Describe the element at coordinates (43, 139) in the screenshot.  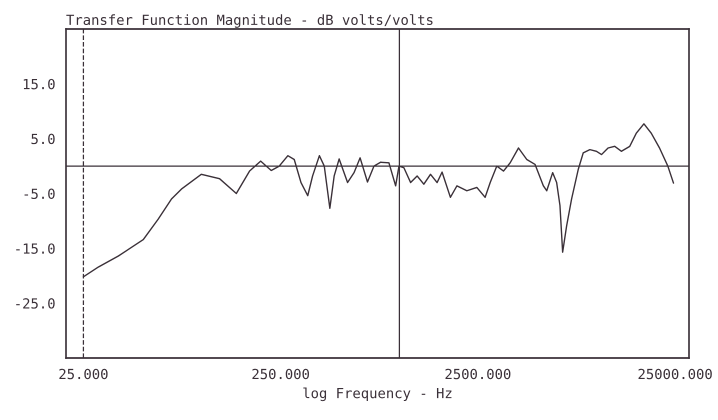
I see `y-tick-label: 5.0` at that location.